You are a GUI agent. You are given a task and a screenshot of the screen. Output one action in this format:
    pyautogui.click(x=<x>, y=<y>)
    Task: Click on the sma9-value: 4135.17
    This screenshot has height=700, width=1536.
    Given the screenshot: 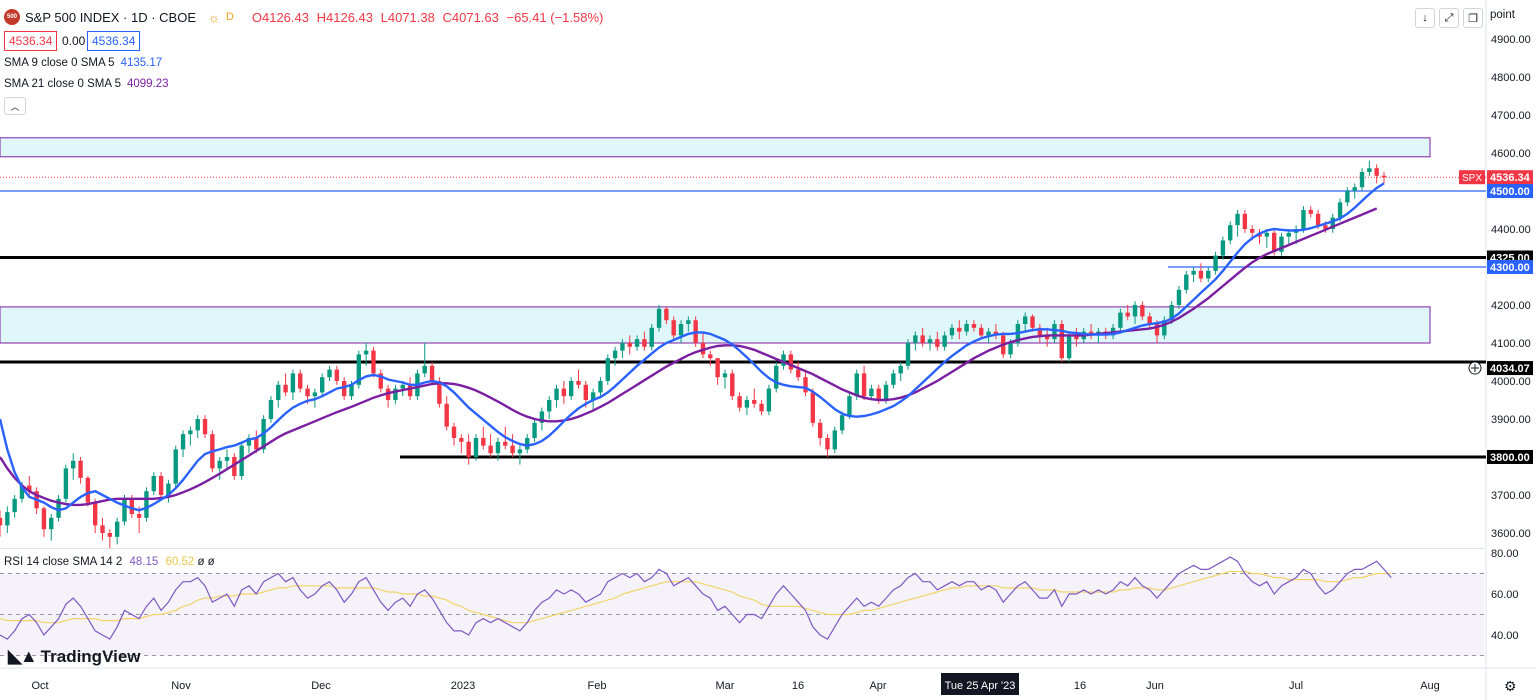 What is the action you would take?
    pyautogui.click(x=141, y=63)
    